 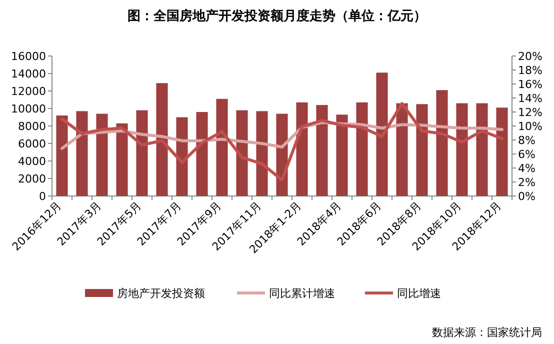 I want to click on source-note: 数据来源：国家统计局, so click(x=487, y=332).